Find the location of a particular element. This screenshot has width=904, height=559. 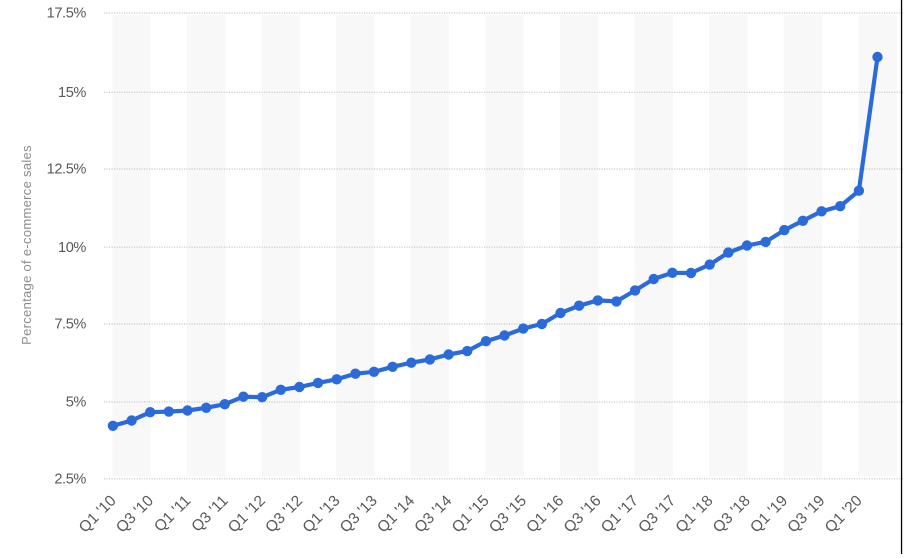

svg-text: 10% is located at coordinates (72, 248).